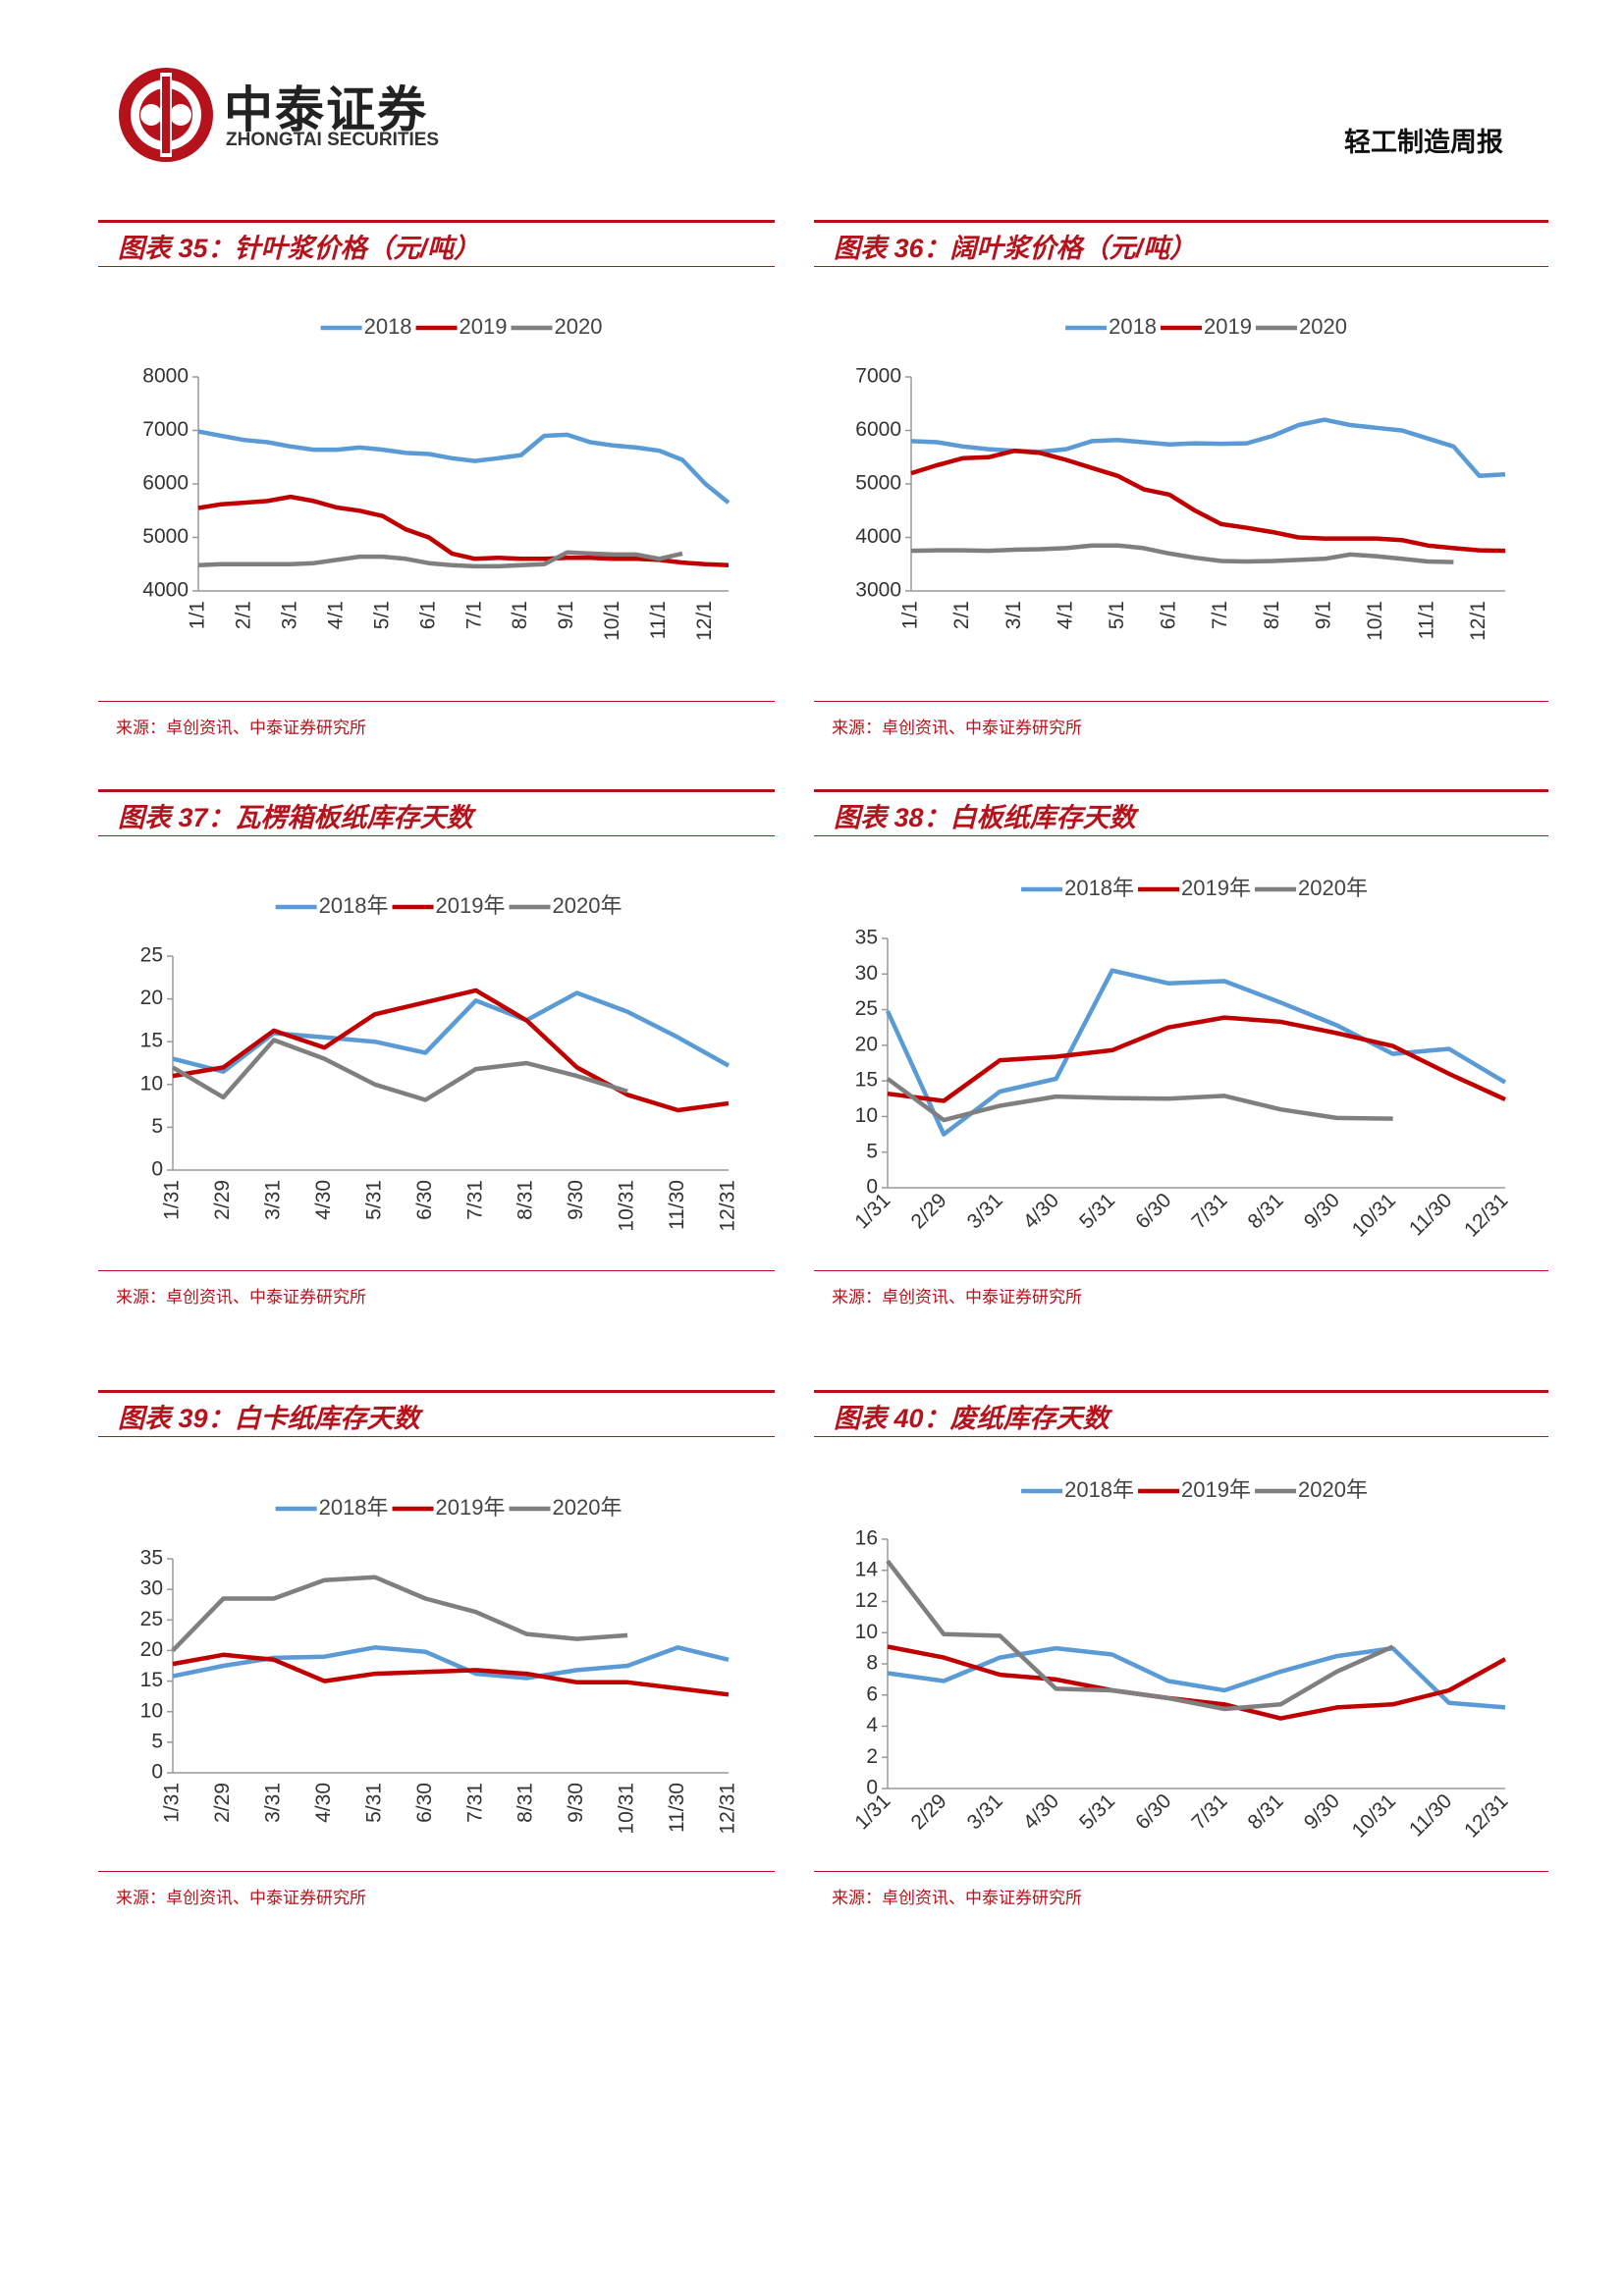  What do you see at coordinates (326, 109) in the screenshot?
I see `logo-text: 中泰证券` at bounding box center [326, 109].